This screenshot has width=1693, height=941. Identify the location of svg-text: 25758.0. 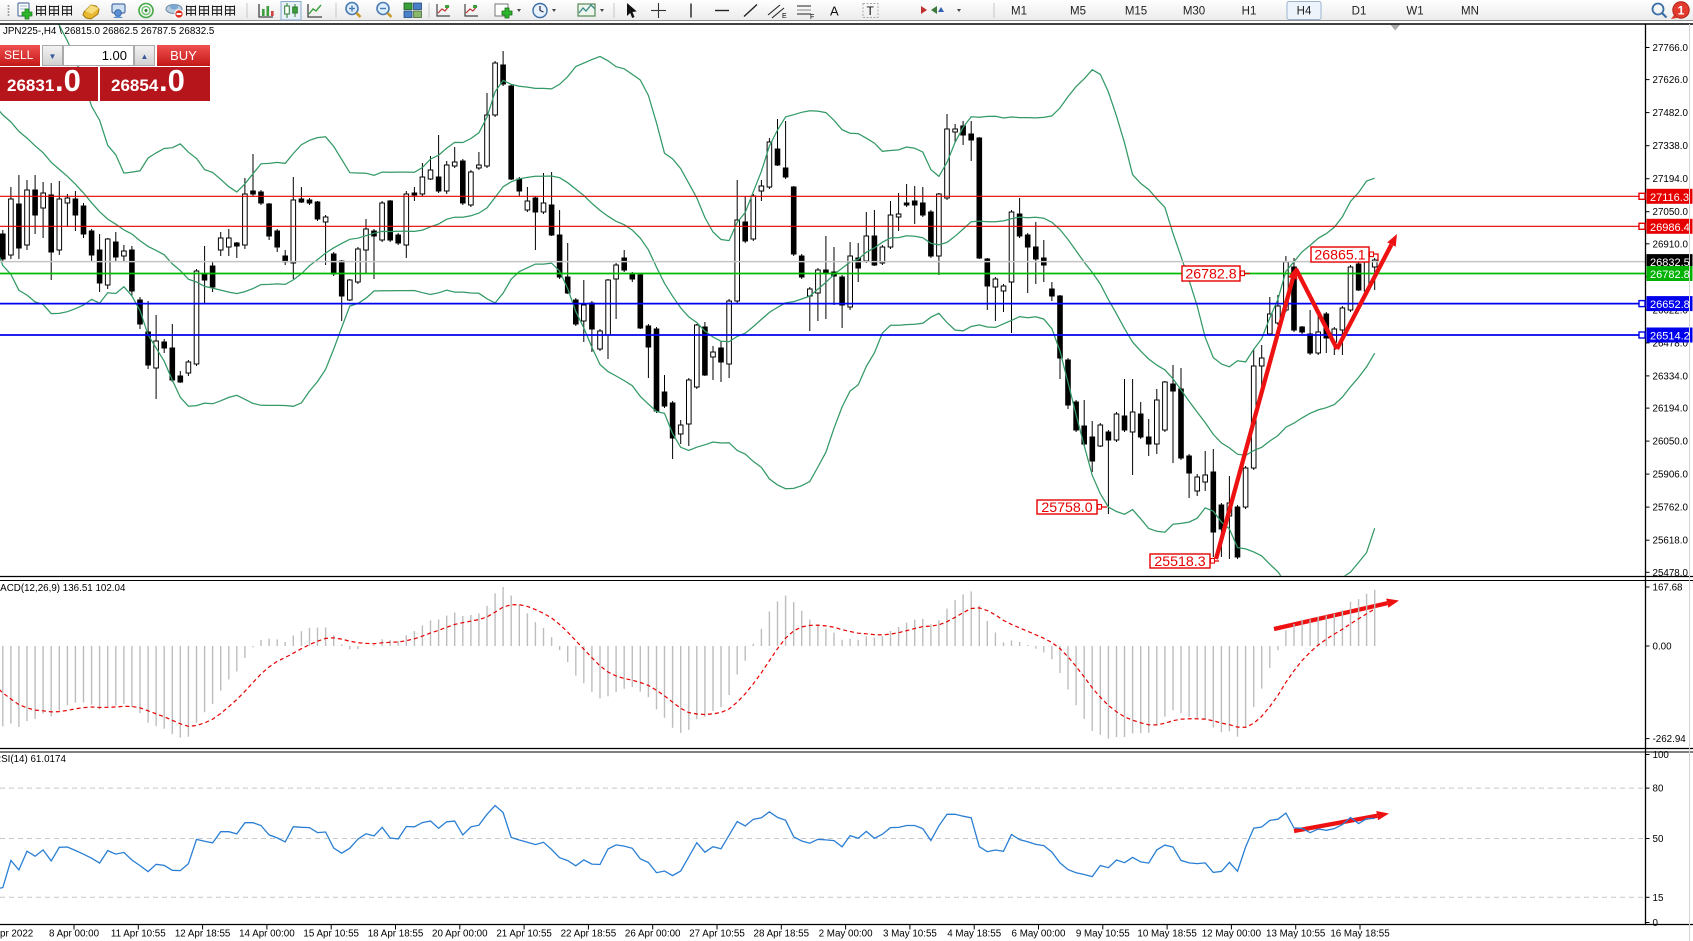
(1066, 508).